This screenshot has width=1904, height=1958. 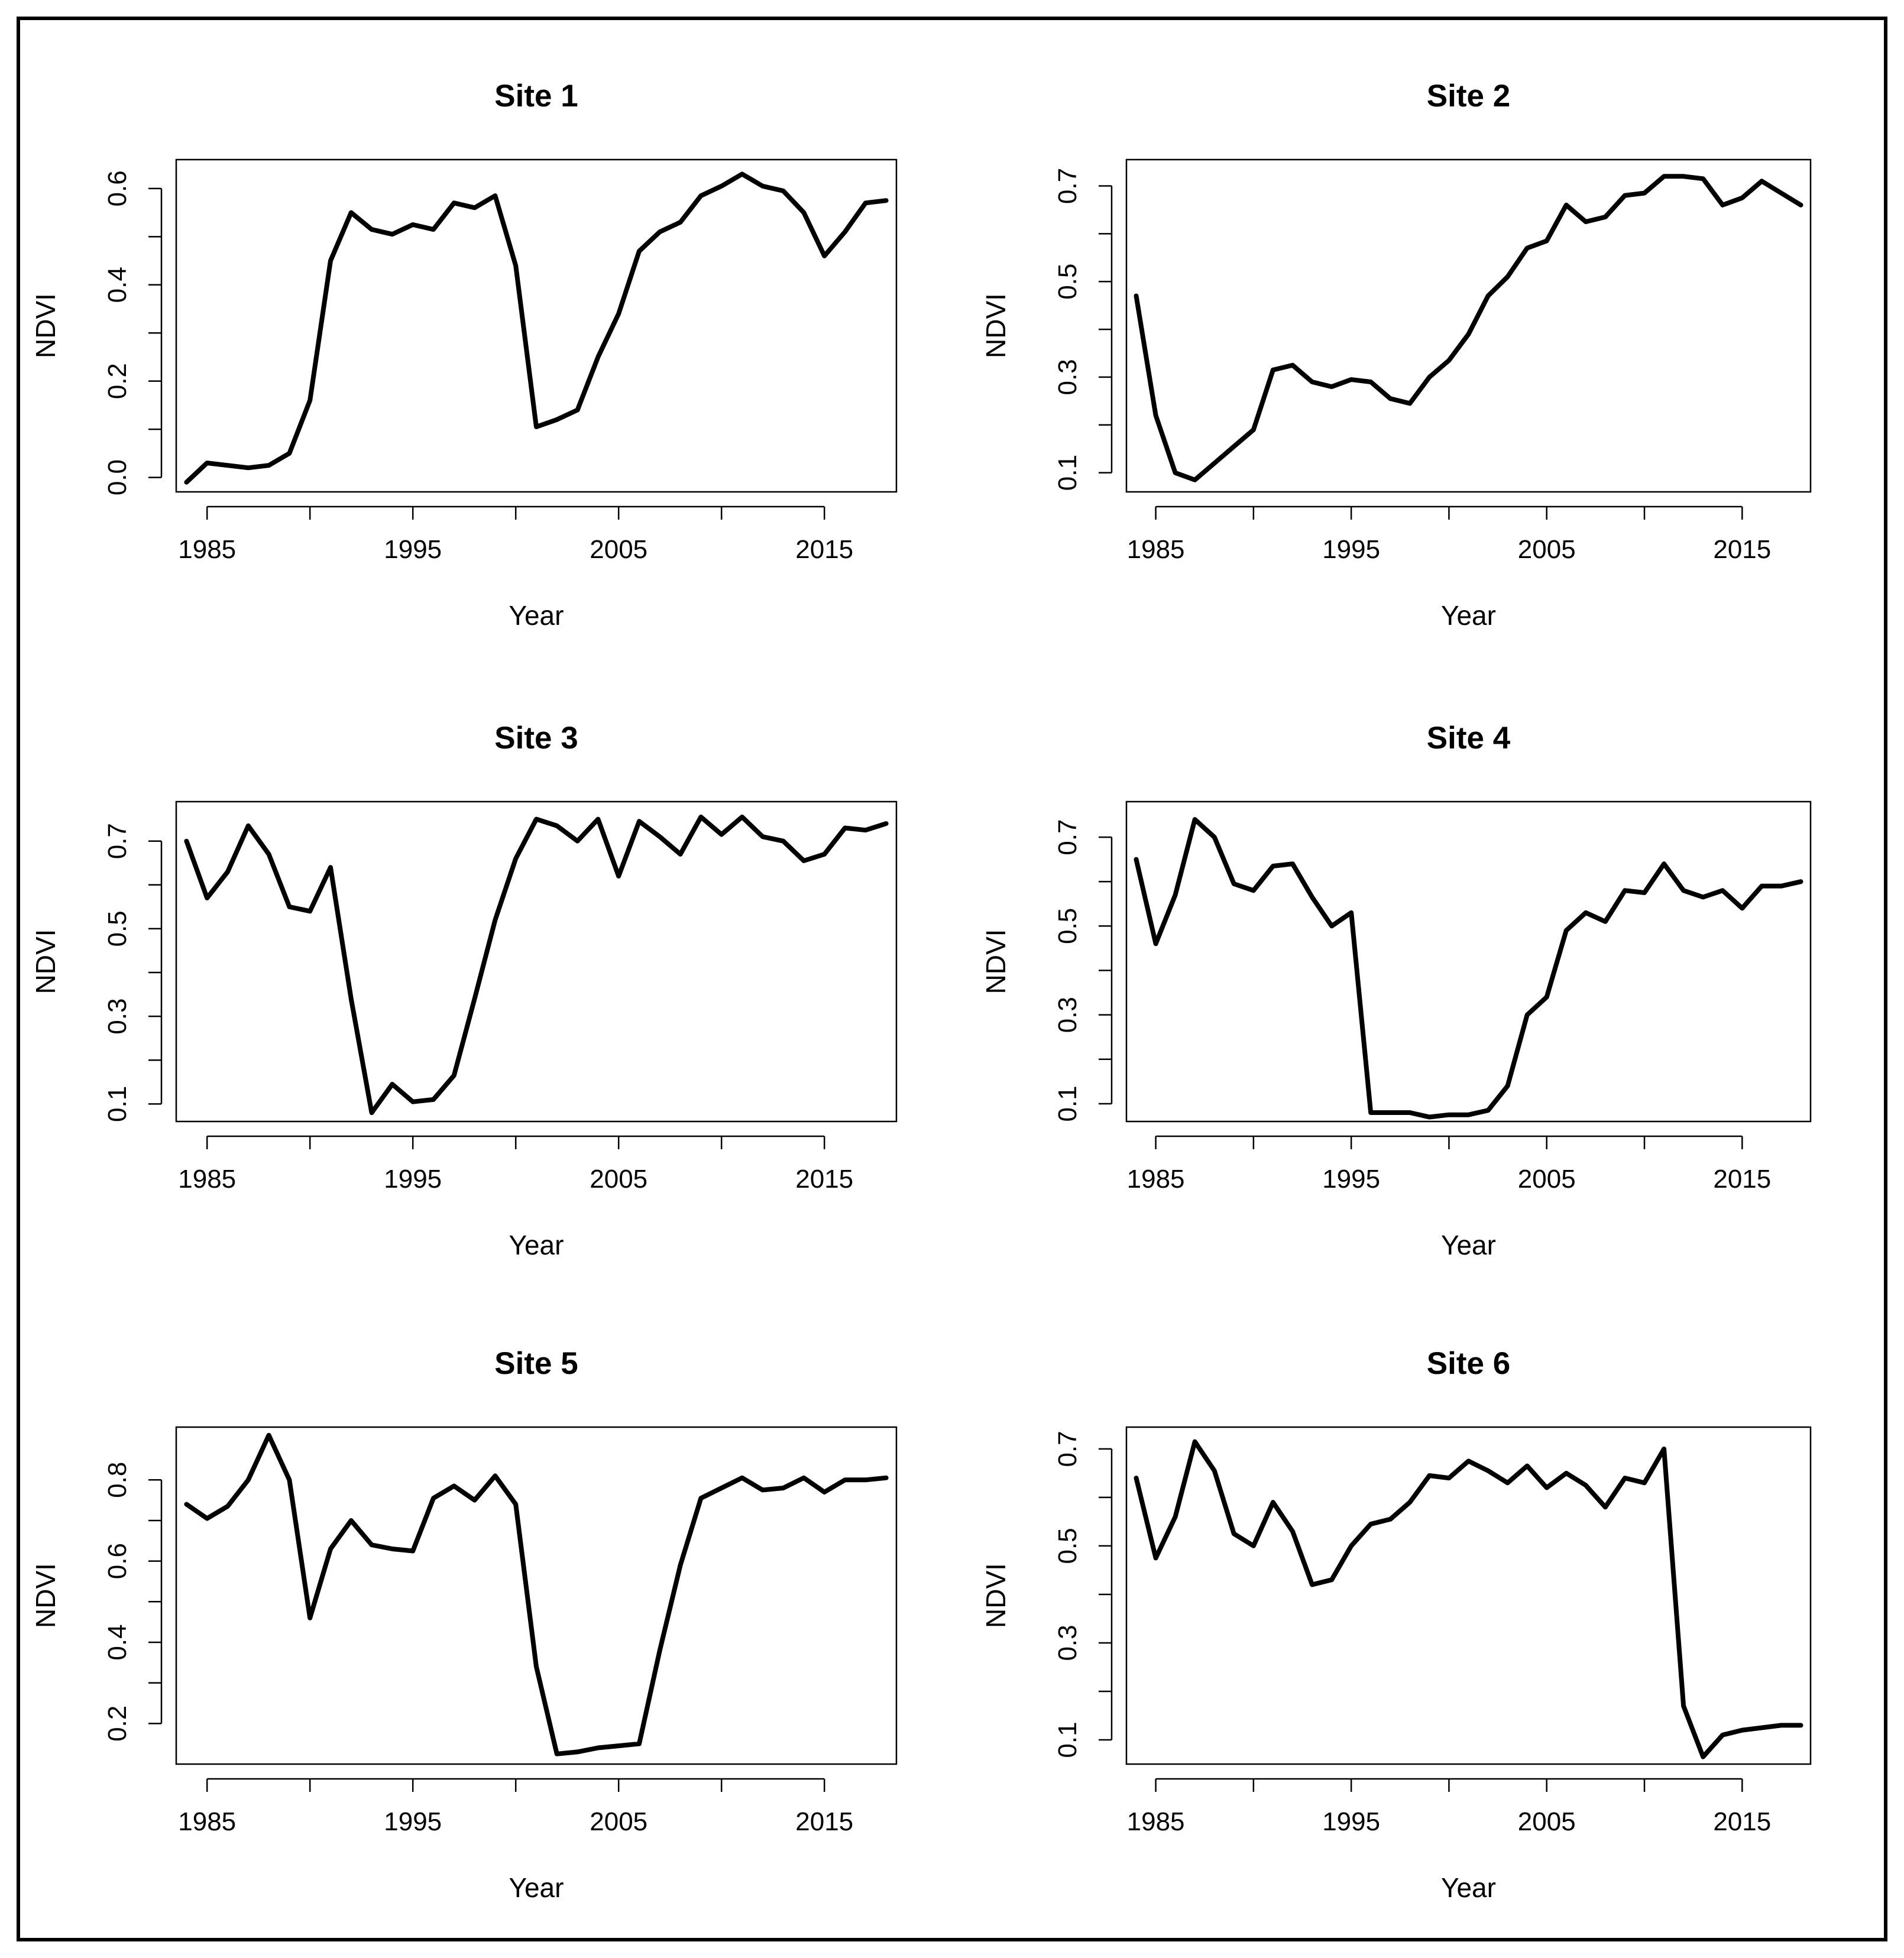 What do you see at coordinates (133, 332) in the screenshot?
I see `y-axis: 0.0 0.2 0.4 0.6` at bounding box center [133, 332].